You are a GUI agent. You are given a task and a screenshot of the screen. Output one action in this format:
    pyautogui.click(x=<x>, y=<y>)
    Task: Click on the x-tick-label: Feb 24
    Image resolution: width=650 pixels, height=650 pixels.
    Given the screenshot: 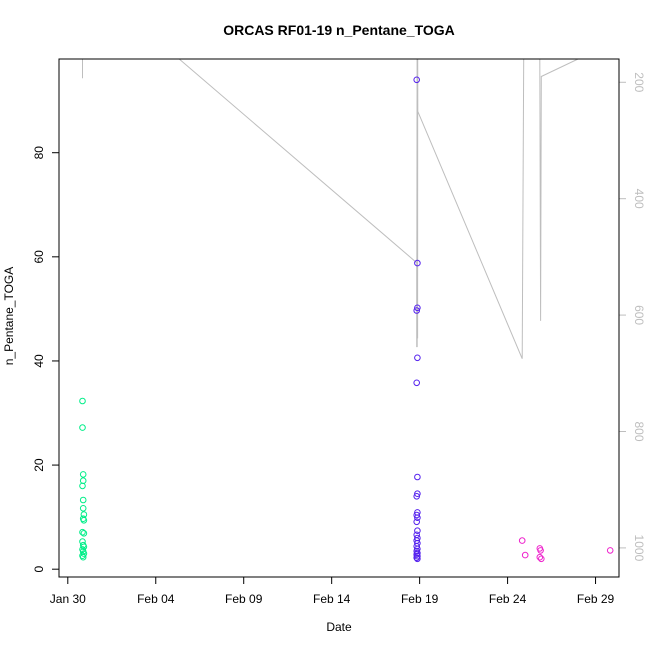 What is the action you would take?
    pyautogui.click(x=508, y=599)
    